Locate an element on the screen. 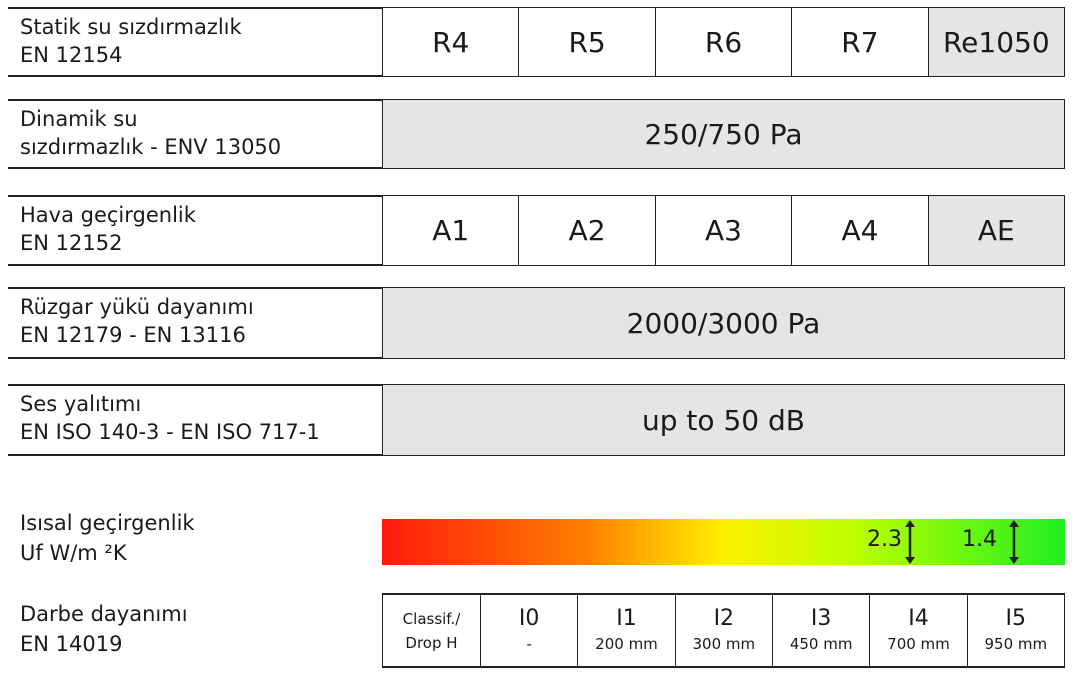 The image size is (1077, 685). drop-height: 200 mm is located at coordinates (626, 643).